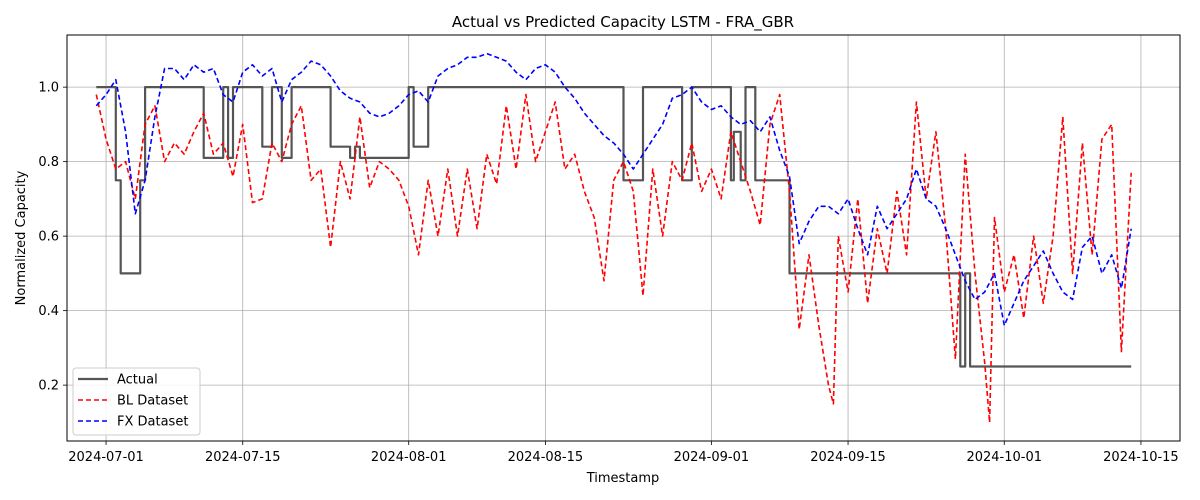 This screenshot has height=500, width=1200. I want to click on y-axis-ticks: 0.2 0.4 0.6 0.8 1.0, so click(52, 237).